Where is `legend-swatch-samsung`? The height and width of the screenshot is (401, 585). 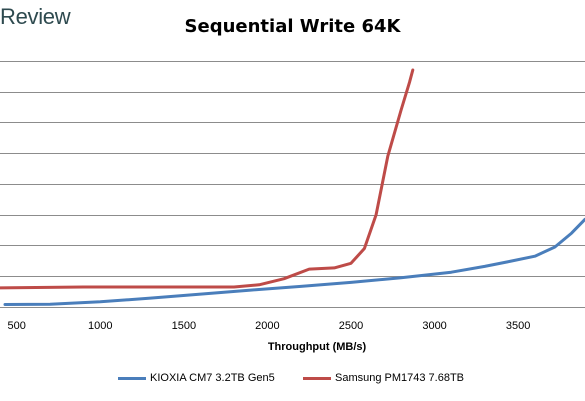 legend-swatch-samsung is located at coordinates (317, 378).